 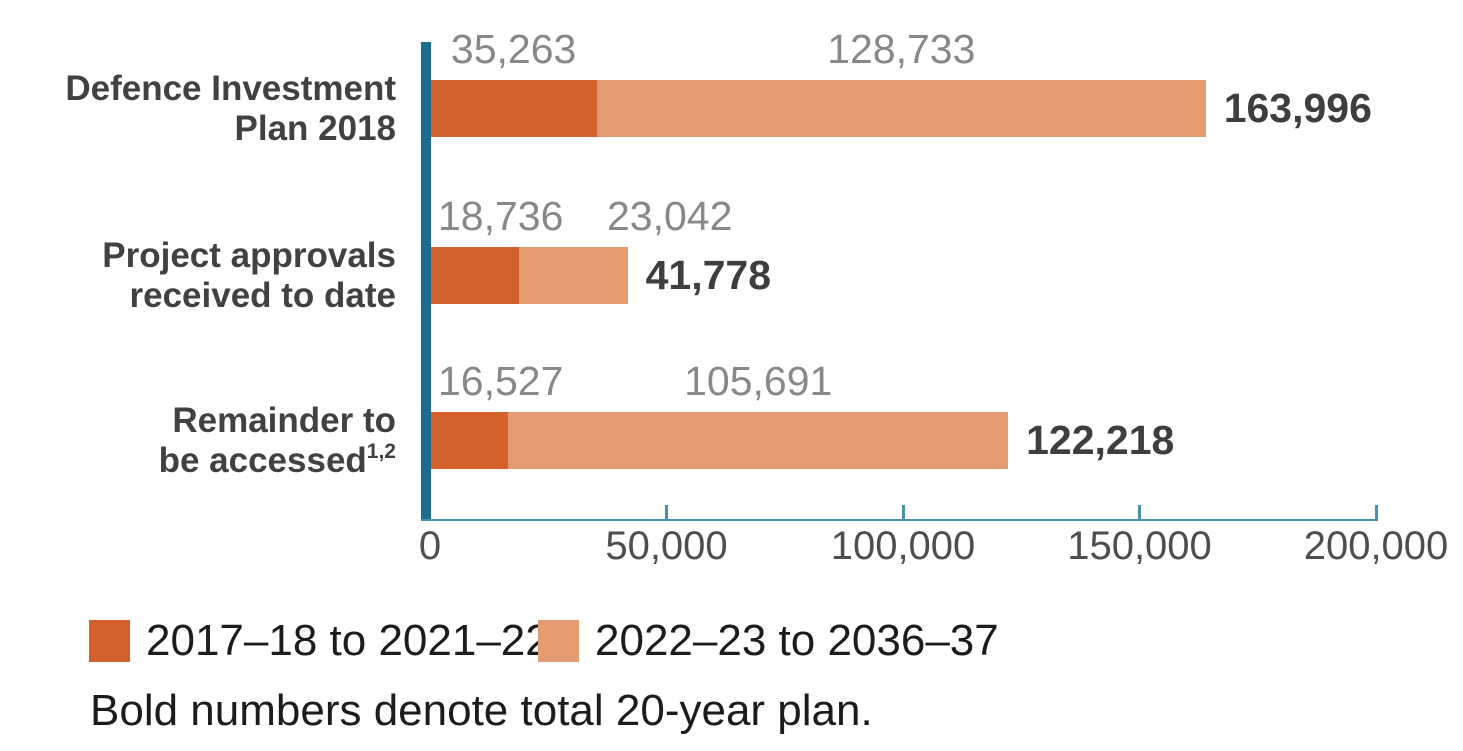 What do you see at coordinates (899, 520) in the screenshot?
I see `x-axis-line` at bounding box center [899, 520].